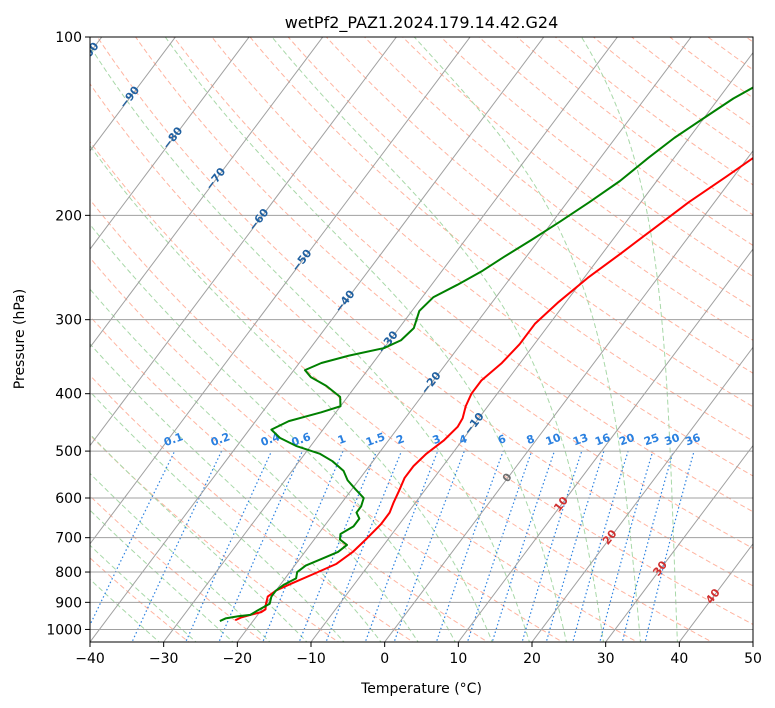 This screenshot has height=708, width=775. I want to click on chart-title: wetPf2_PAZ1.2024.179.14.42.G24, so click(422, 23).